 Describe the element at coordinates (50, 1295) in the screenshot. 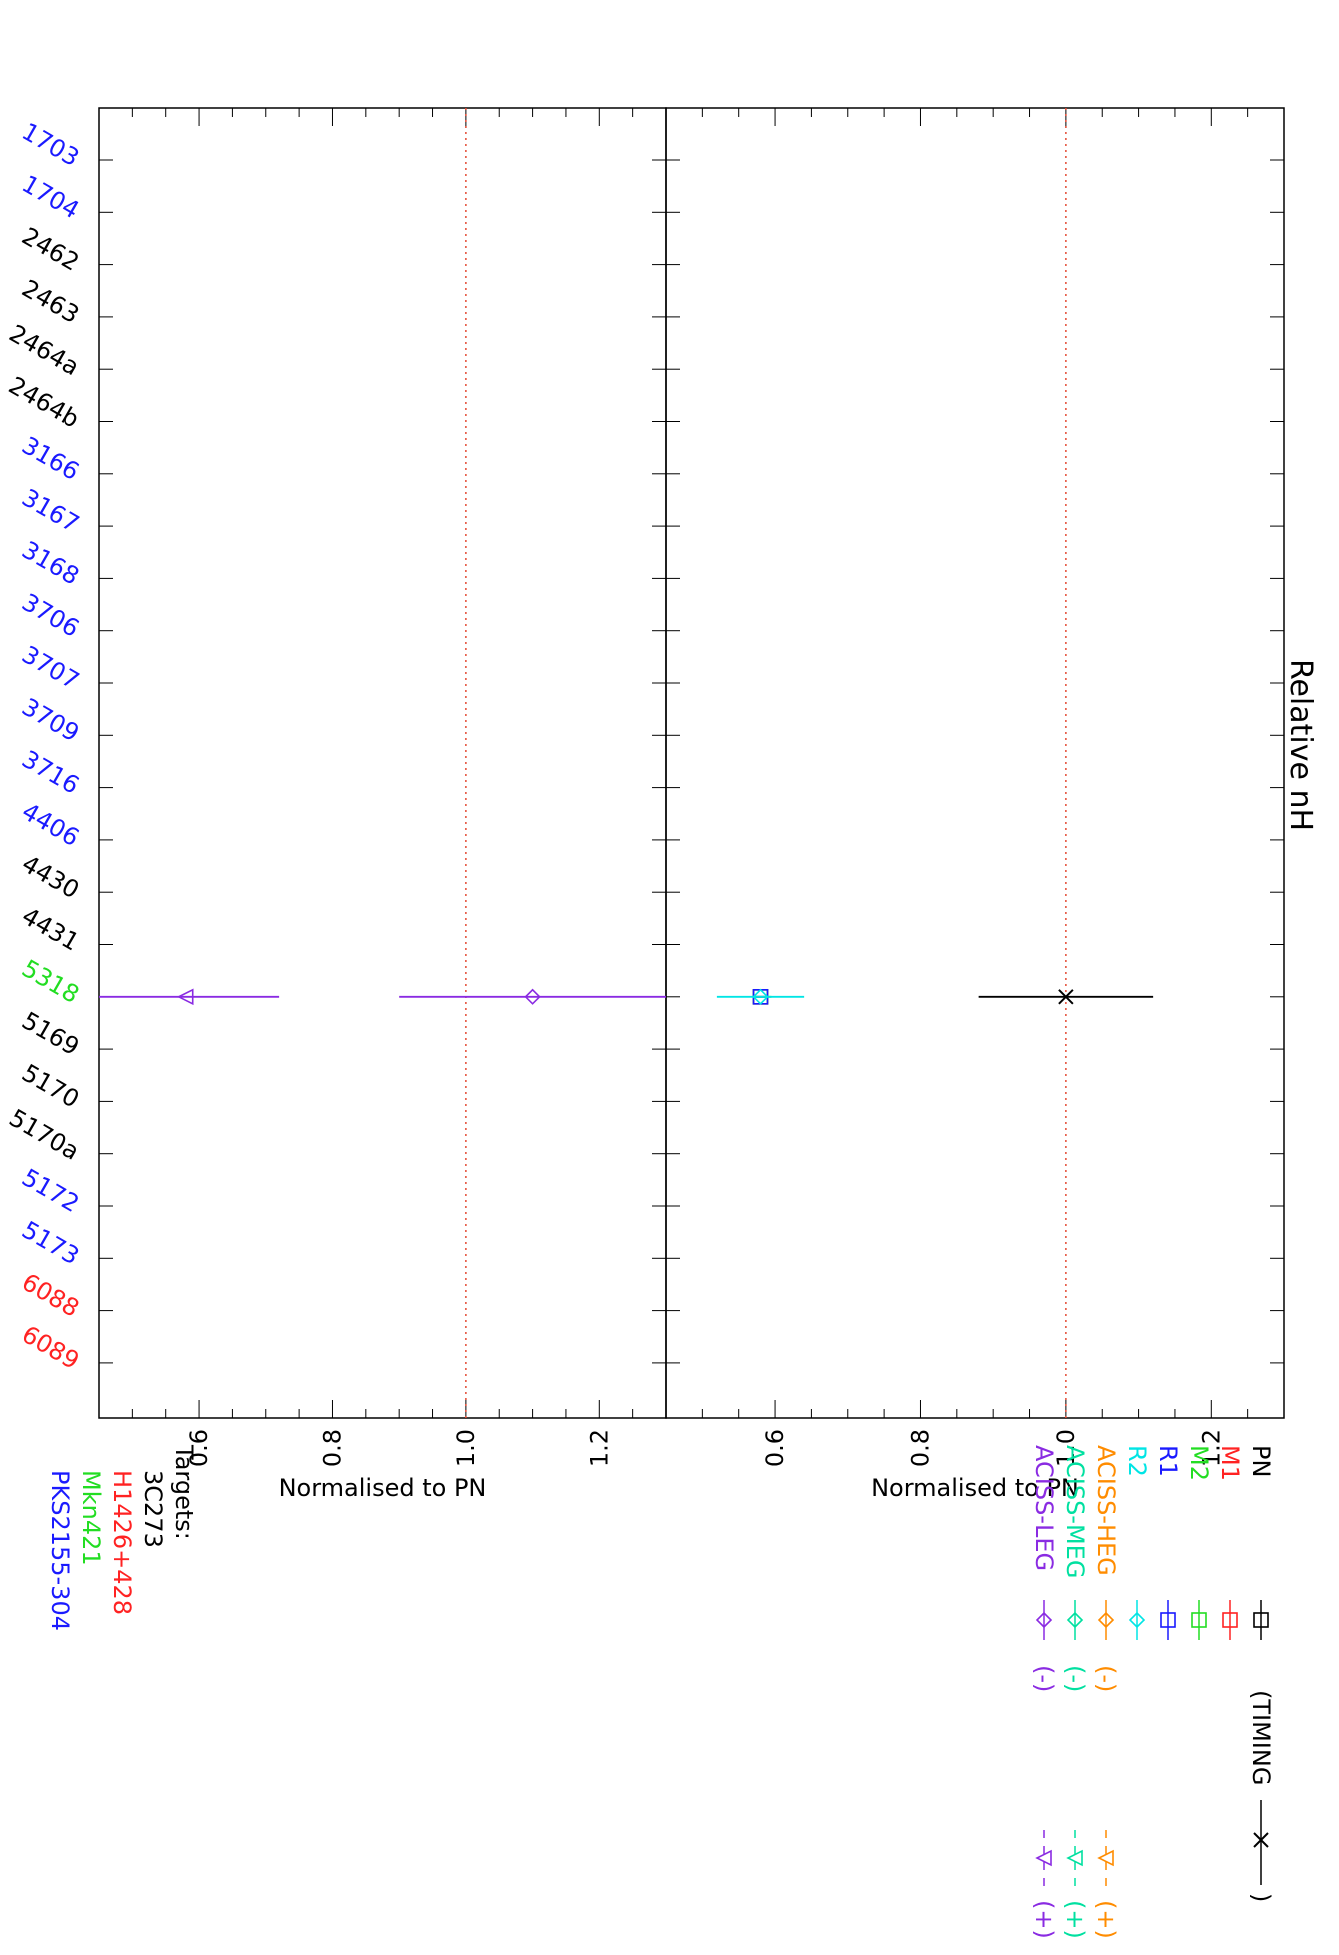

I see `category-tick-label: 6088` at that location.